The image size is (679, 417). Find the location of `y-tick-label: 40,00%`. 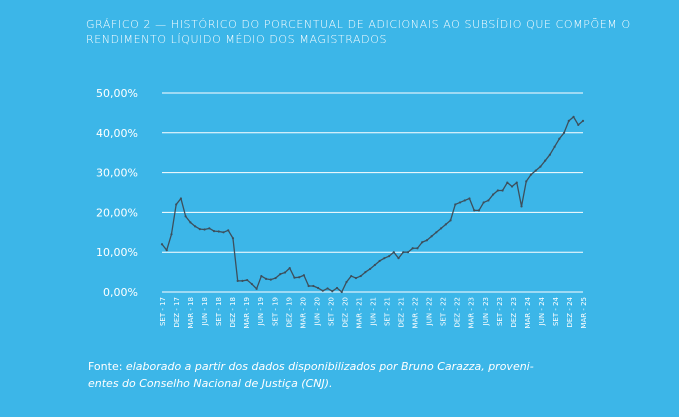

y-tick-label: 40,00% is located at coordinates (117, 133).